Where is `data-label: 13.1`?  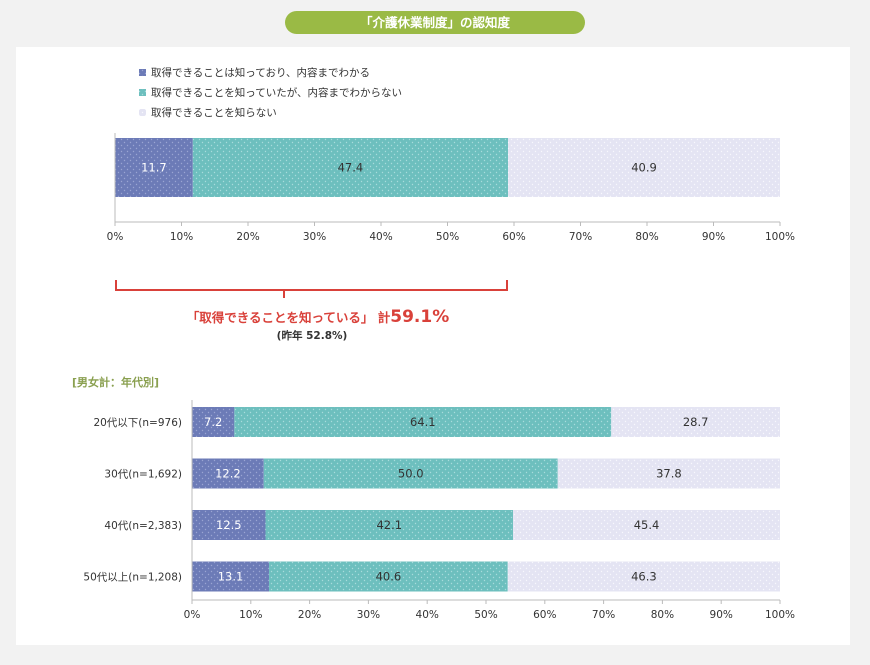 data-label: 13.1 is located at coordinates (231, 577).